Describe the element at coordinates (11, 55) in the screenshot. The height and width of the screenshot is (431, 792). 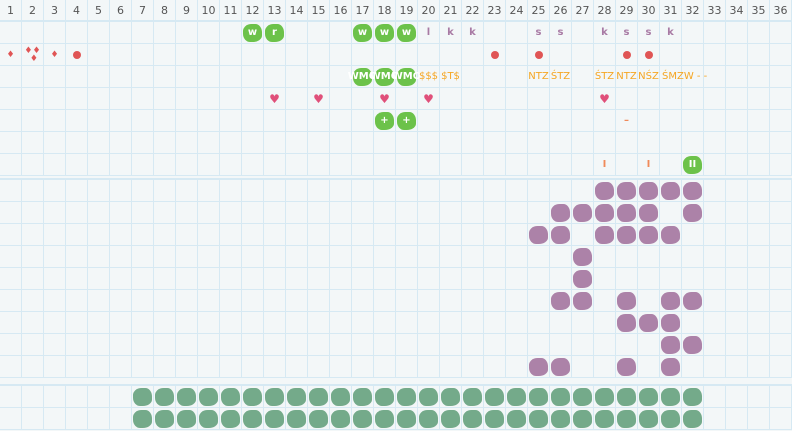
I see `board-cell: ♦` at that location.